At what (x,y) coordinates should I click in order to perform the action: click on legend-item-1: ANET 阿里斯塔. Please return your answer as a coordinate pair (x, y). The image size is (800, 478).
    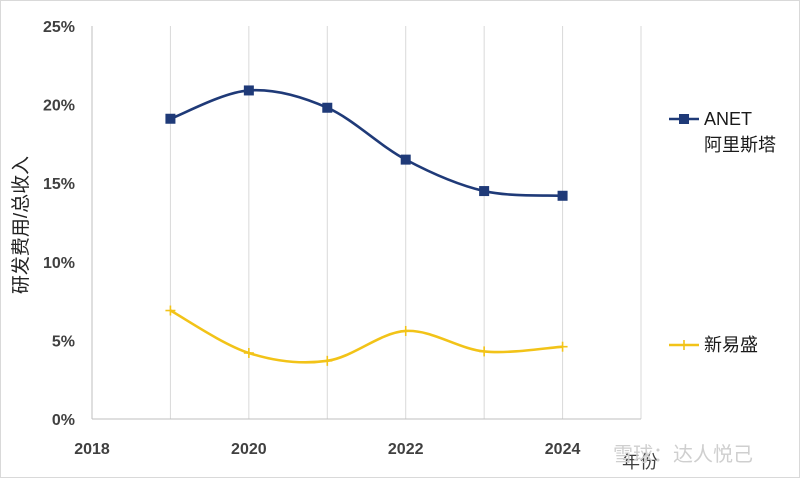
    Looking at the image, I should click on (722, 132).